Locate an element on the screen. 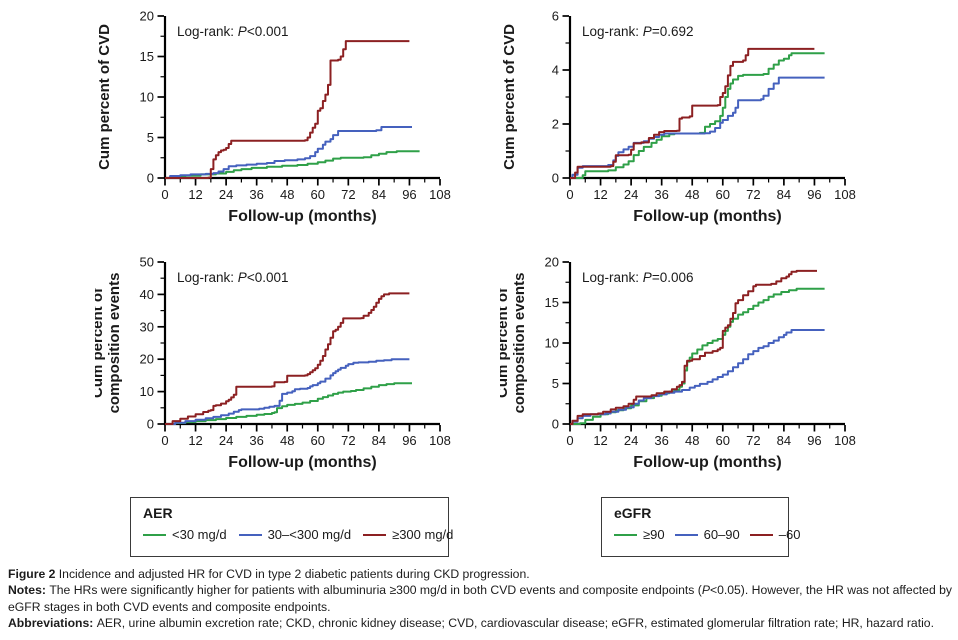 The width and height of the screenshot is (958, 640). legend-egfr-items: ≥90 60–90 –60 is located at coordinates (707, 534).